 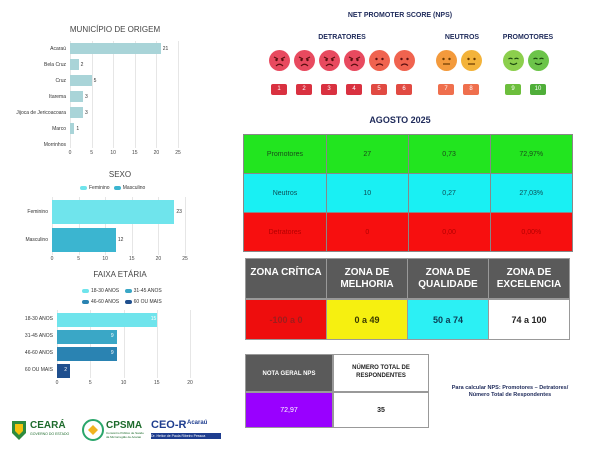 I want to click on promotores-heading: PROMOTORES, so click(x=528, y=37).